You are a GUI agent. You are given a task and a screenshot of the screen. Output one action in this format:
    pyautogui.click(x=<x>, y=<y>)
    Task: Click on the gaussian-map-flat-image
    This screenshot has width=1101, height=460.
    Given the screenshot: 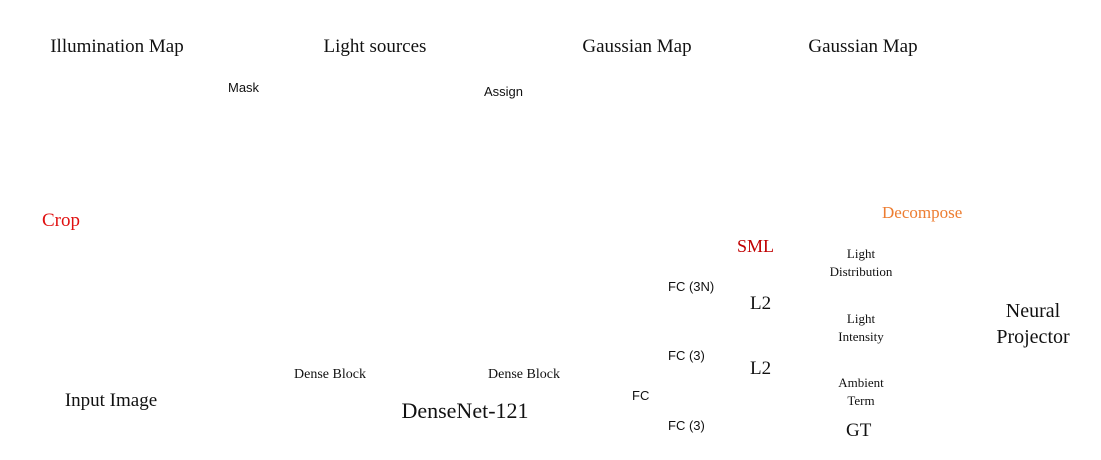 What is the action you would take?
    pyautogui.click(x=637, y=122)
    